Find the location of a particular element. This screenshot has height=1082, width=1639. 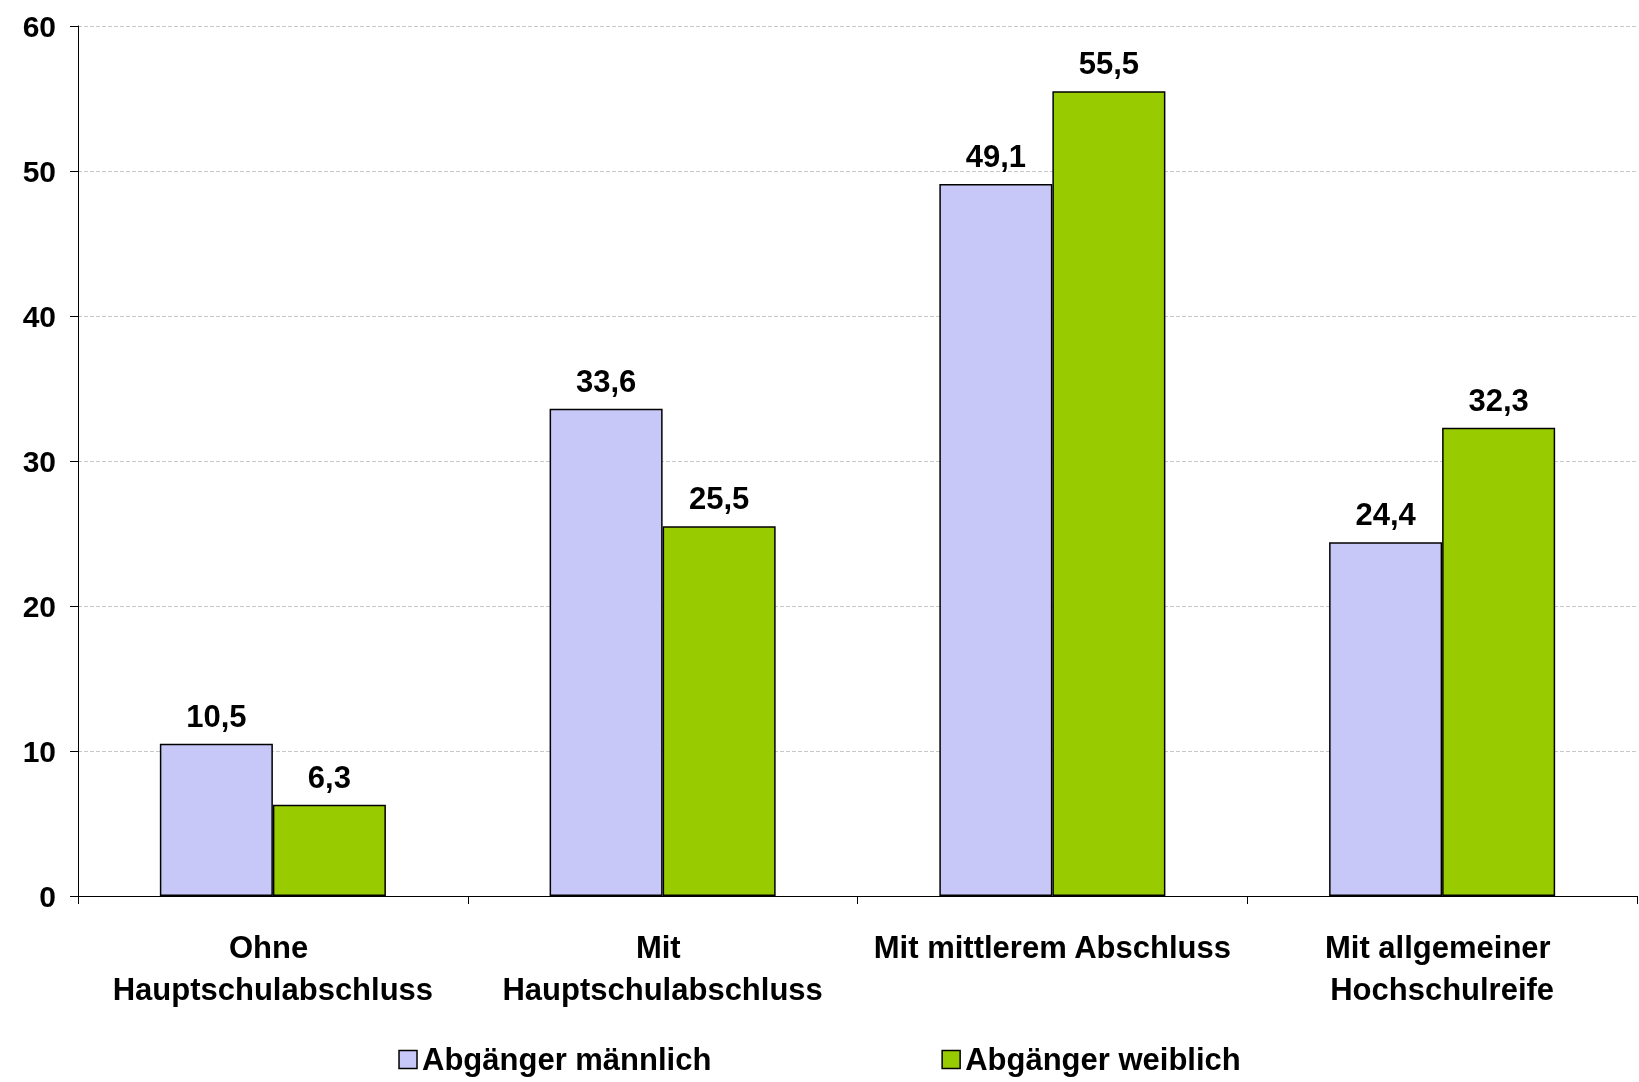

data-label: 49,1 is located at coordinates (996, 157).